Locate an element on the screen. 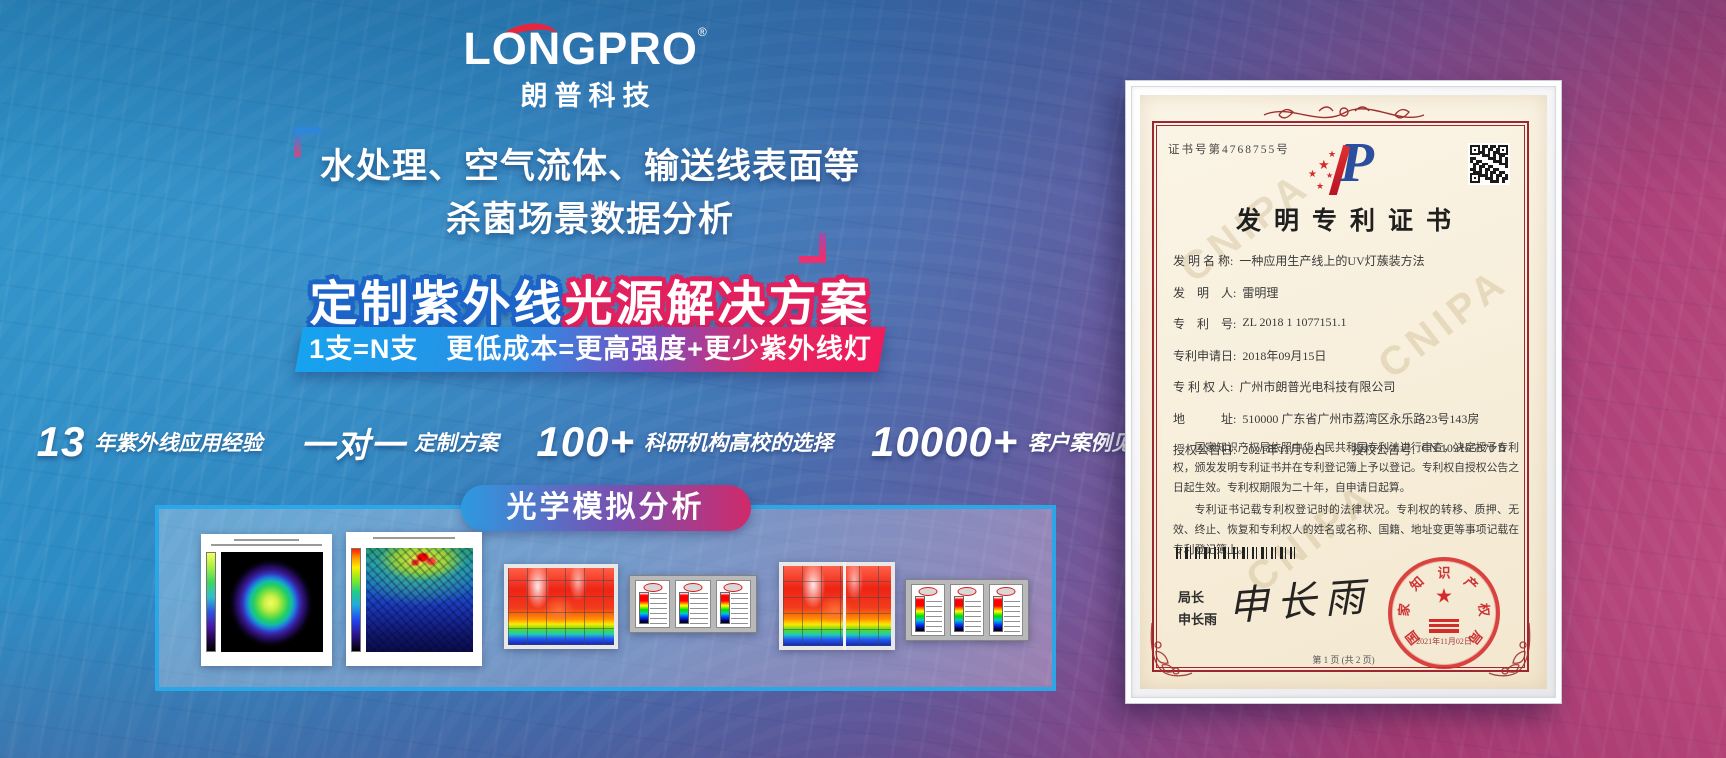 The height and width of the screenshot is (758, 1726). field-value: 2021年11月02日 is located at coordinates (1284, 450).